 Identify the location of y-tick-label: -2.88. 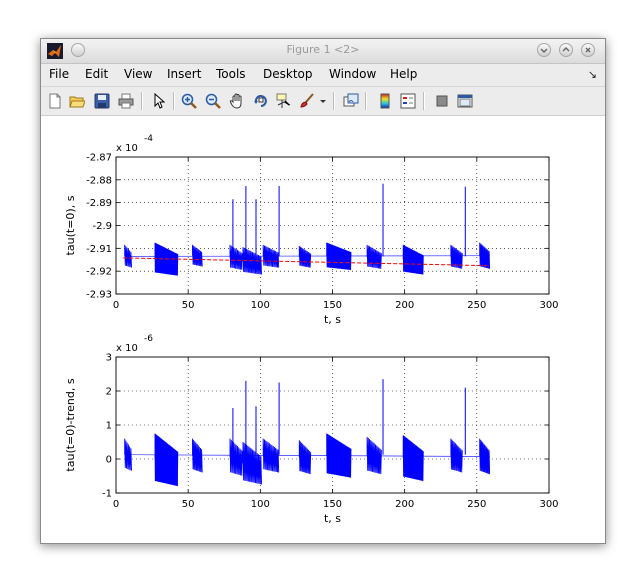
(99, 180).